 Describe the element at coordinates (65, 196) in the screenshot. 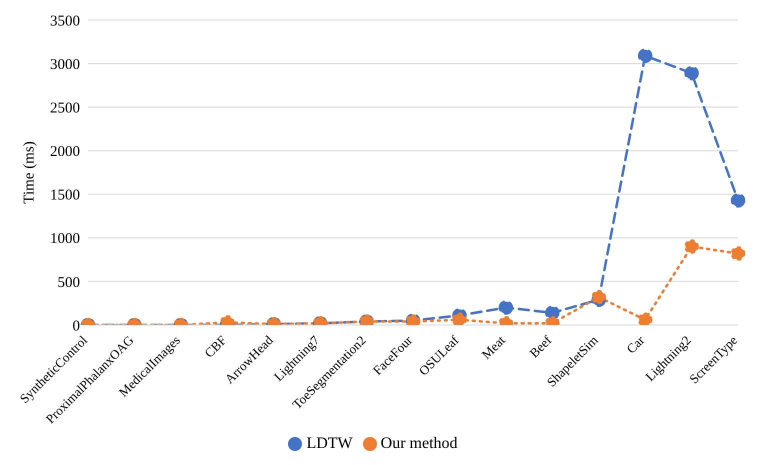

I see `y-tick-label: 1500` at that location.